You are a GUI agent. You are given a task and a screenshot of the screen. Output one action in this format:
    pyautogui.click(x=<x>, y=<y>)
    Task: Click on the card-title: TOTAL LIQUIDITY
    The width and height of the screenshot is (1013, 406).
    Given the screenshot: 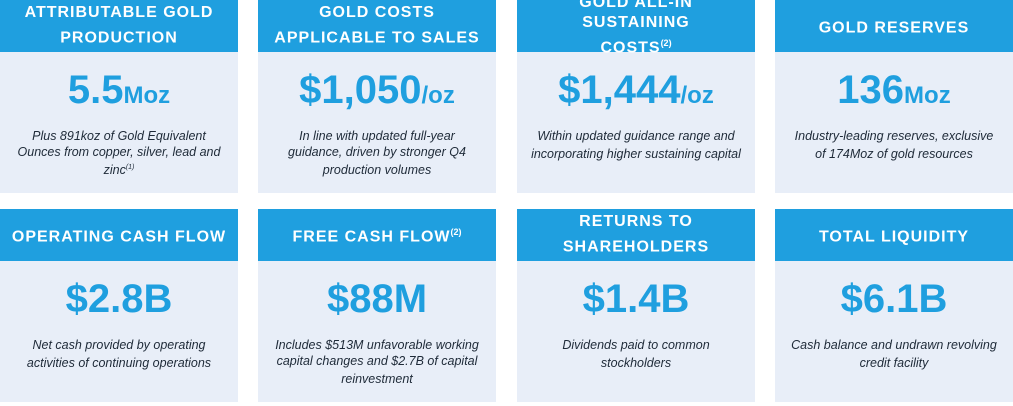 What is the action you would take?
    pyautogui.click(x=894, y=237)
    